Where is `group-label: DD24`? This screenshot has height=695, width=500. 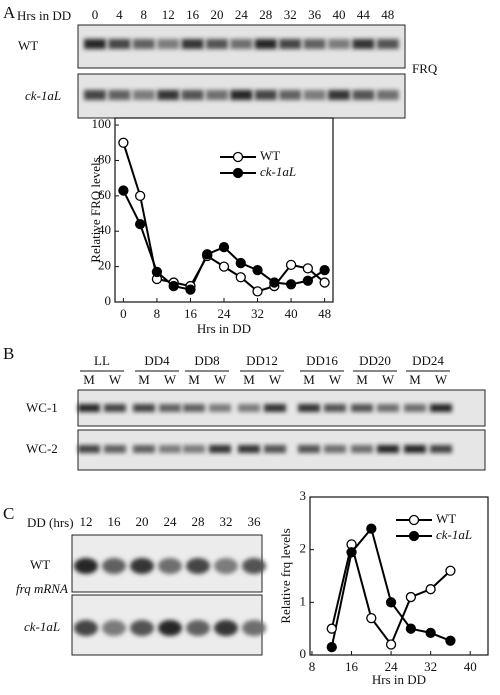 group-label: DD24 is located at coordinates (428, 360).